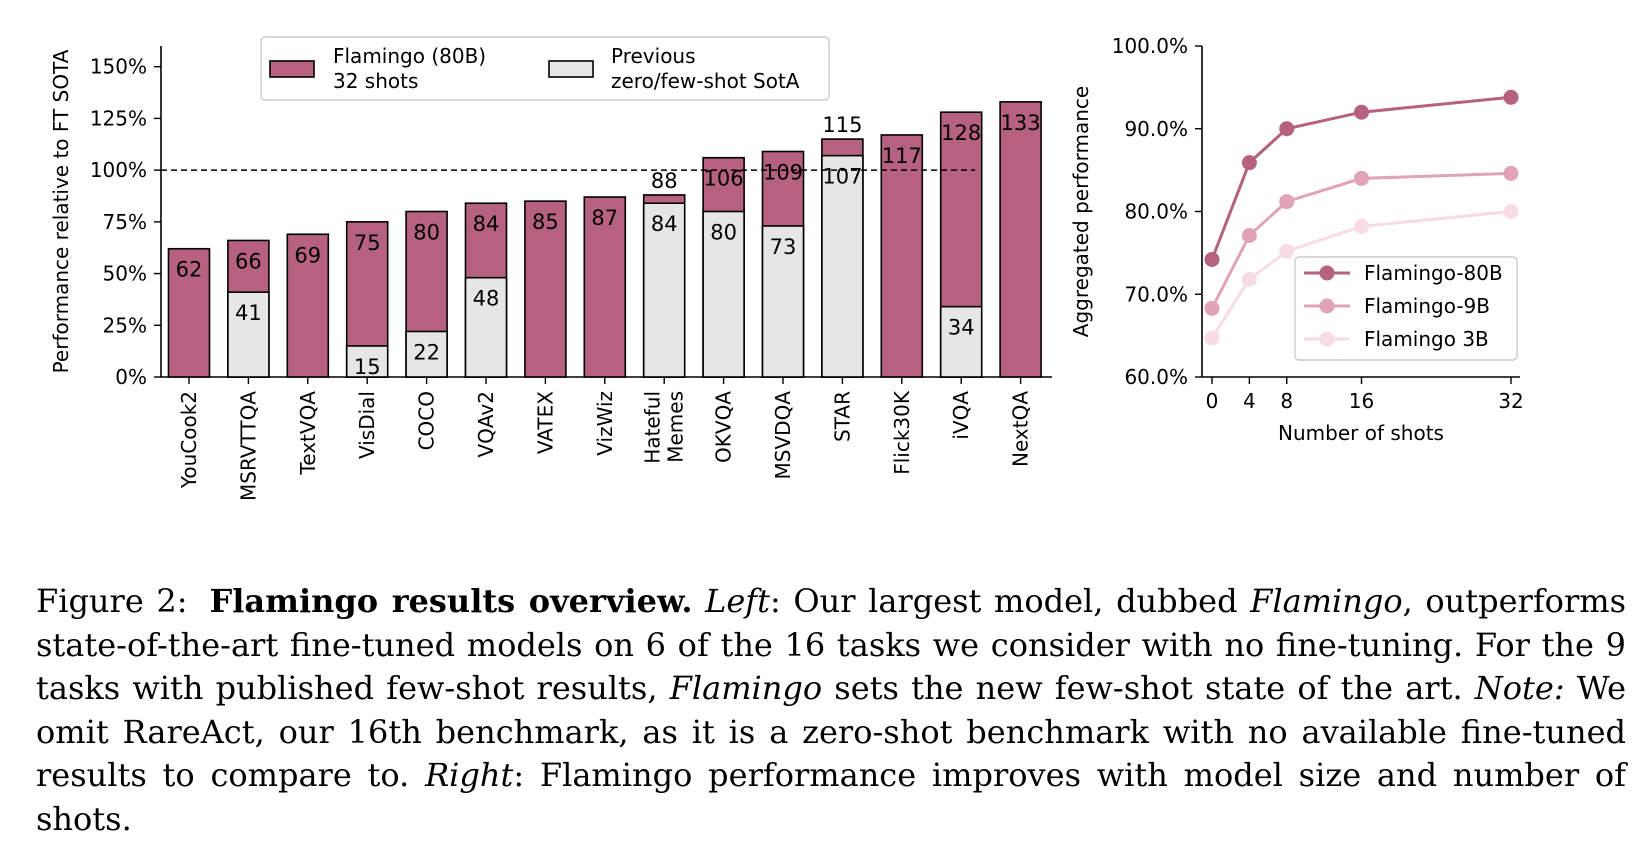 Image resolution: width=1644 pixels, height=841 pixels. I want to click on bar-category-label: VizWiz, so click(605, 423).